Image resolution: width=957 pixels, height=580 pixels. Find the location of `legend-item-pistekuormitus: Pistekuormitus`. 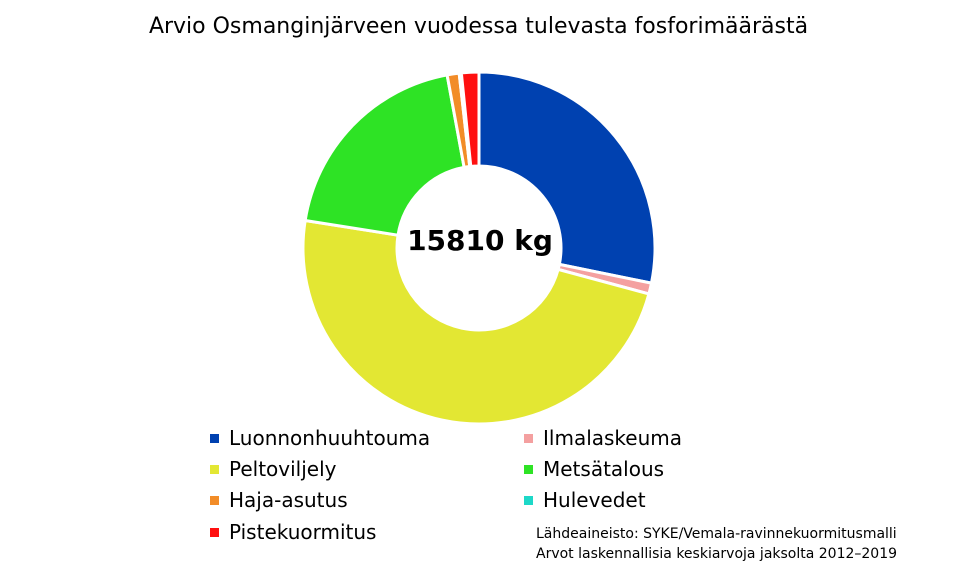

legend-item-pistekuormitus: Pistekuormitus is located at coordinates (293, 532).